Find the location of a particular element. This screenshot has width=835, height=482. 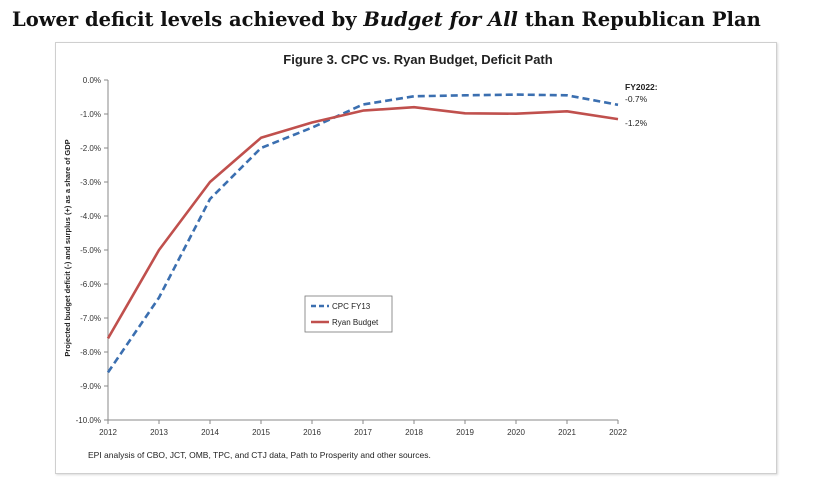

fy2022-ryan-value: -1.2% is located at coordinates (636, 123).